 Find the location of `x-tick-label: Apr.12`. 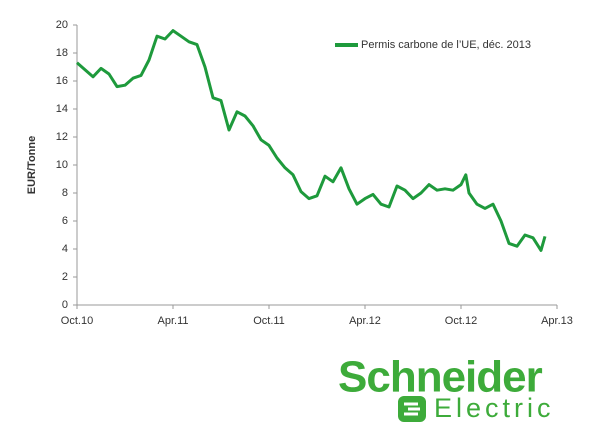

x-tick-label: Apr.12 is located at coordinates (365, 321).